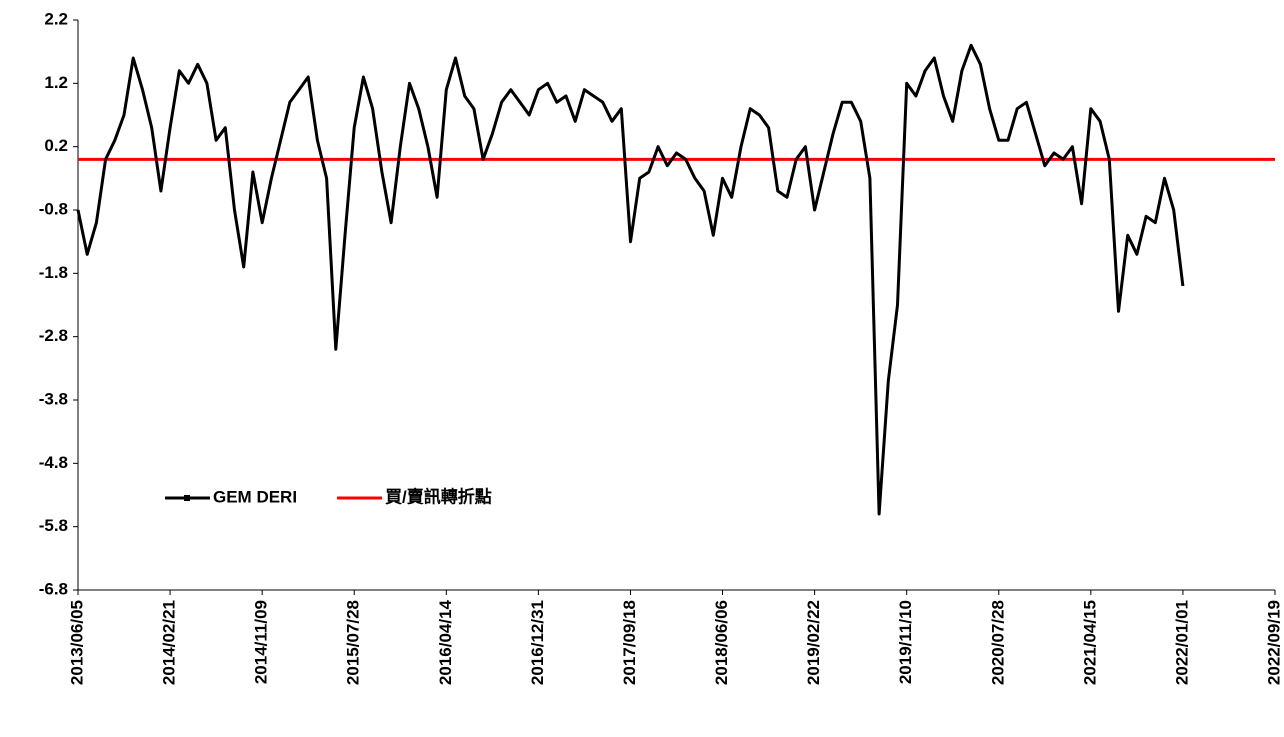  Describe the element at coordinates (53, 272) in the screenshot. I see `y-tick-label: -1.8` at that location.